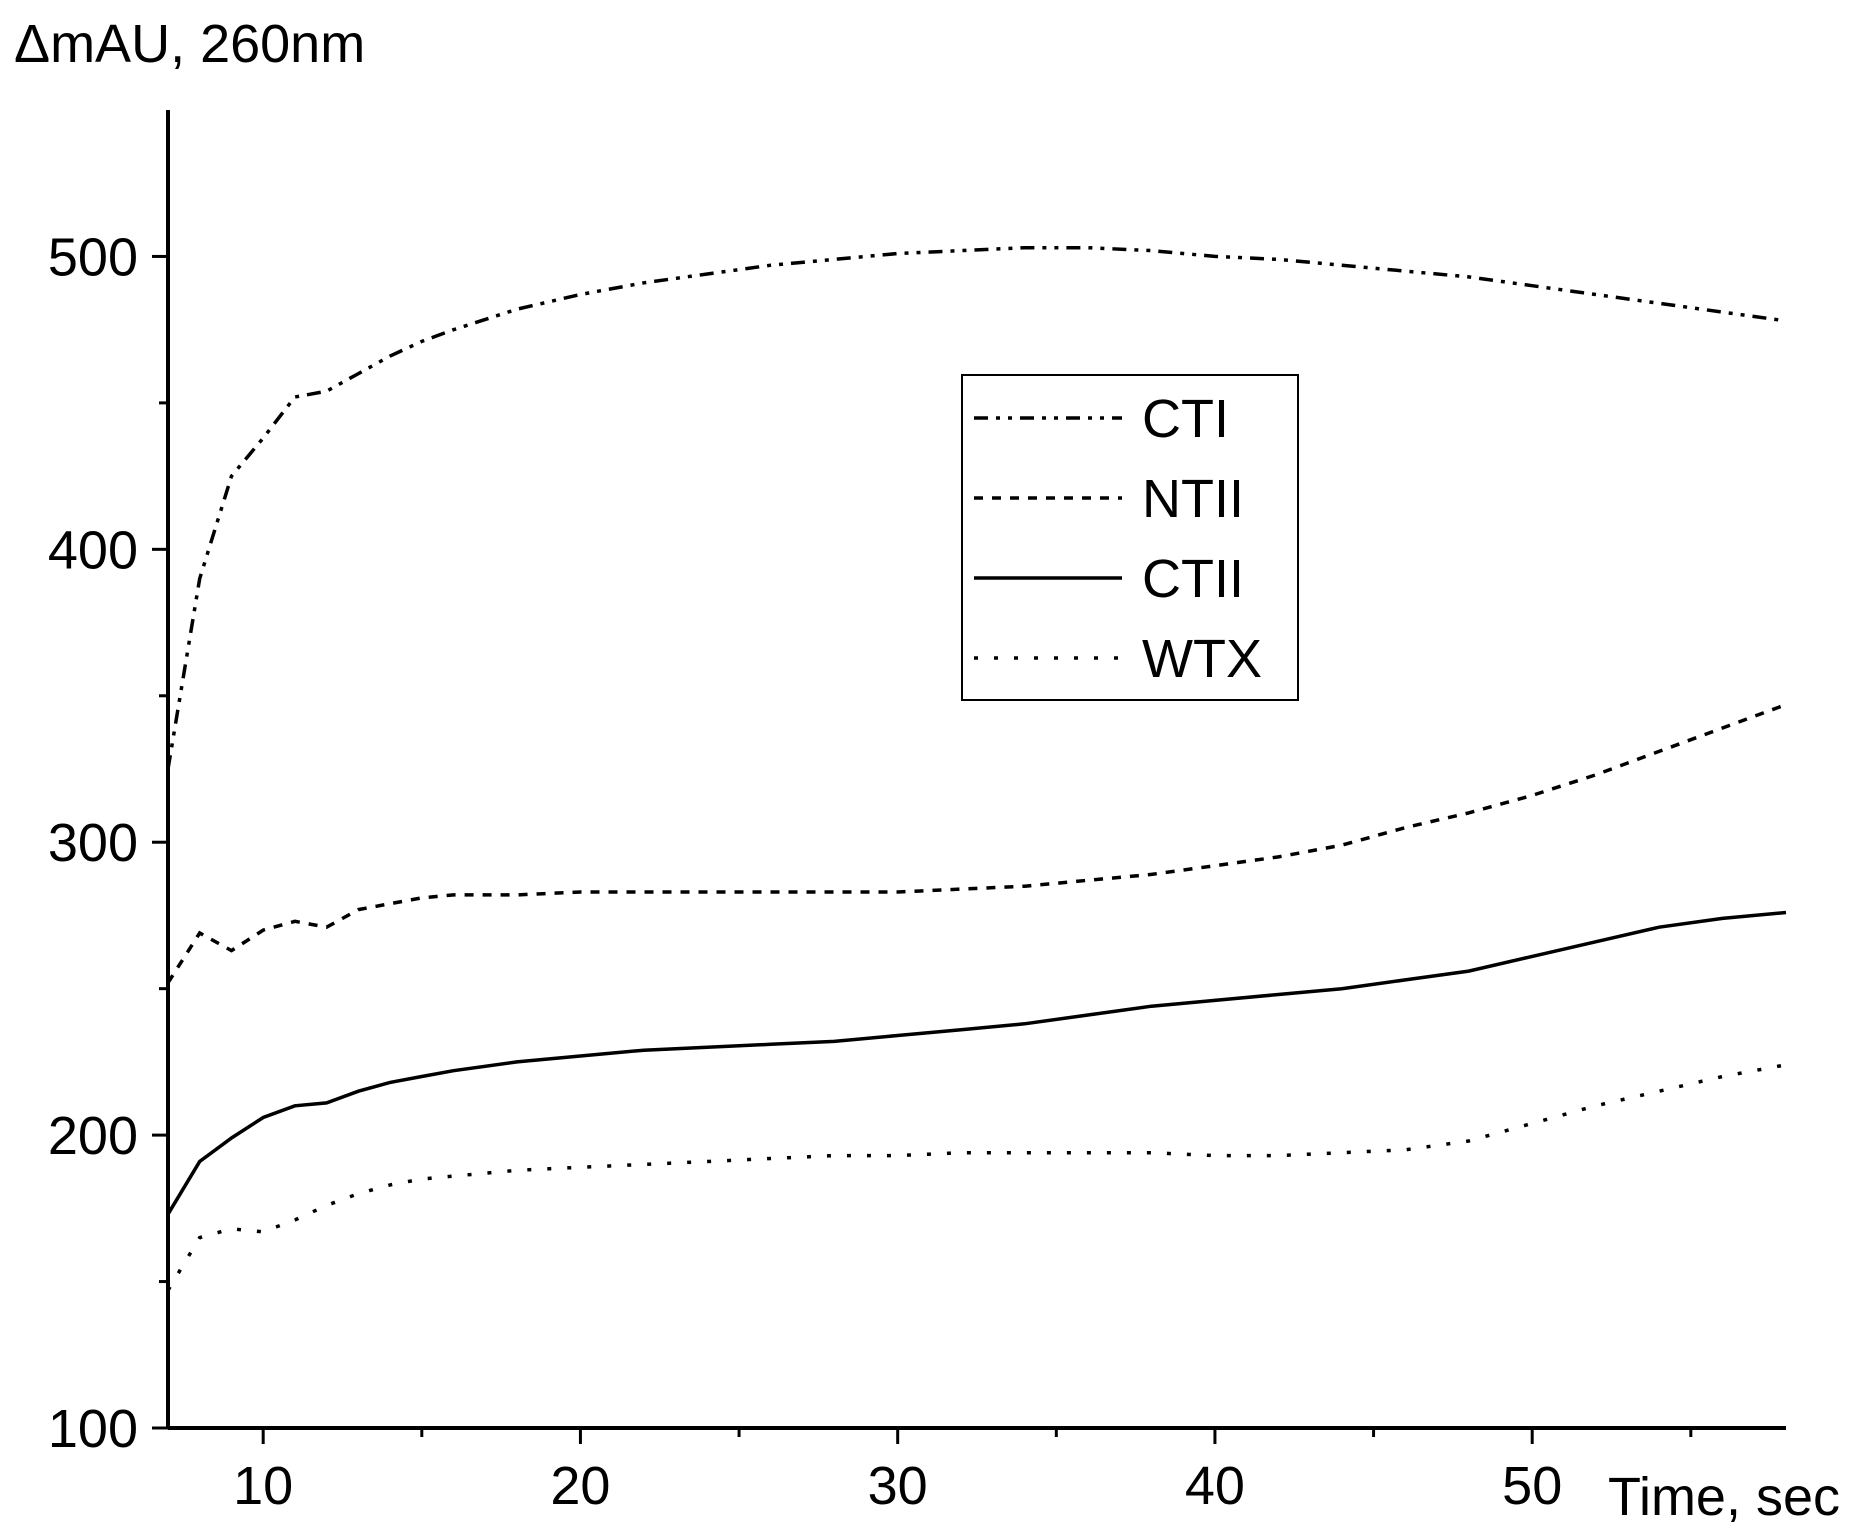 The width and height of the screenshot is (1852, 1536). I want to click on y-tick-label: 400, so click(93, 550).